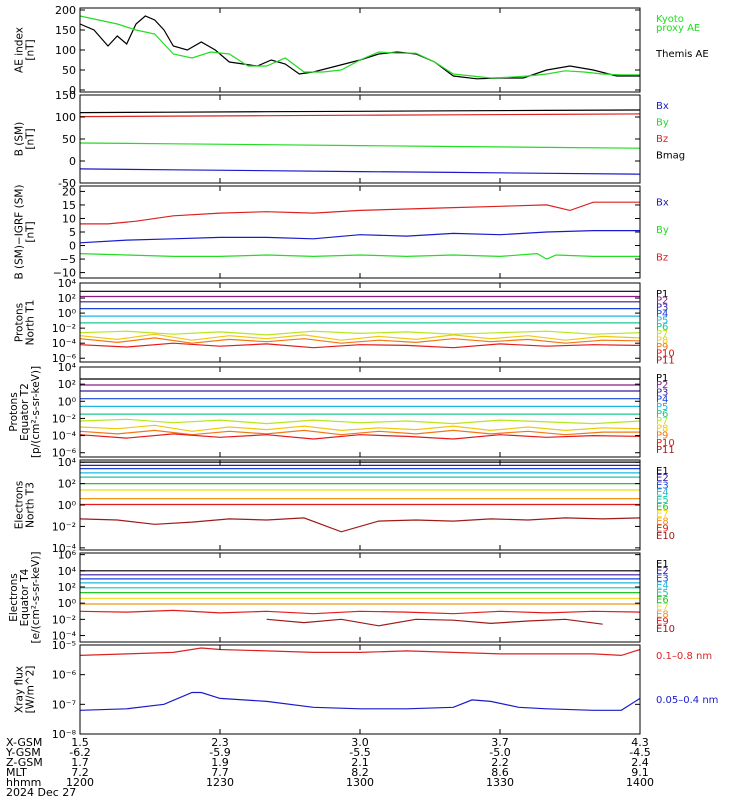 The width and height of the screenshot is (750, 804). What do you see at coordinates (31, 323) in the screenshot?
I see `y-axis-label: North T1` at bounding box center [31, 323].